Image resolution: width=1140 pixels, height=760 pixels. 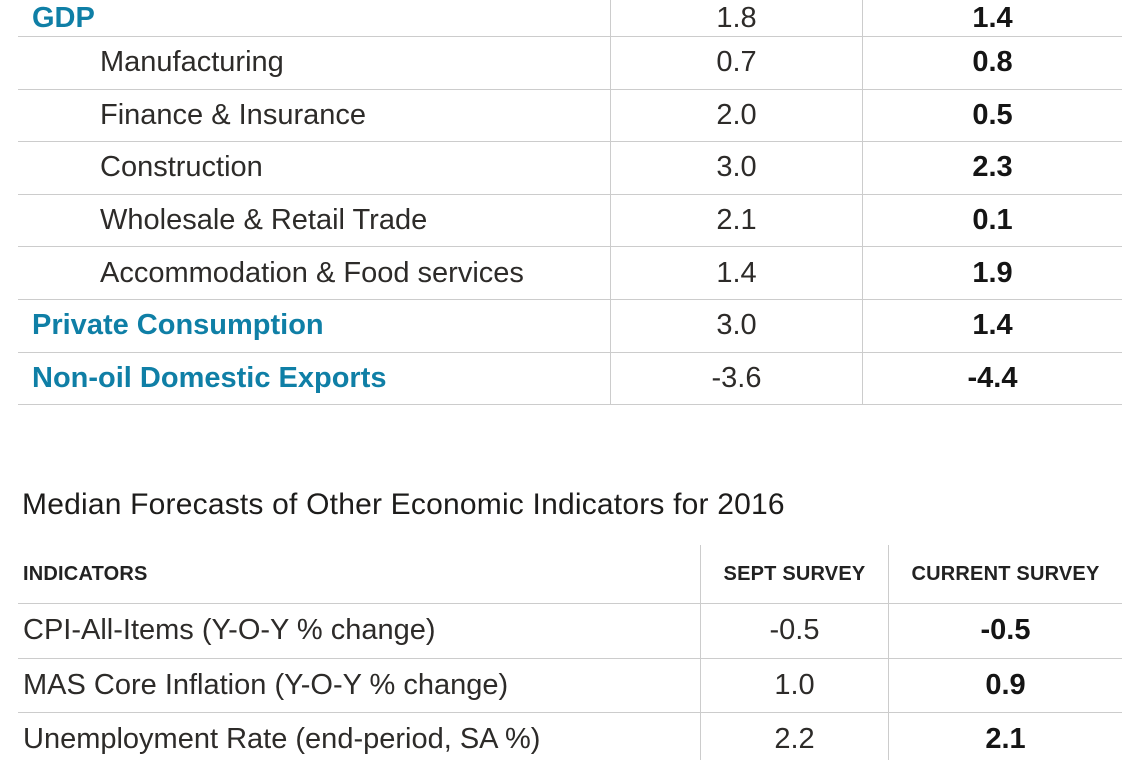 What do you see at coordinates (1005, 574) in the screenshot?
I see `column-header-current-survey: CURRENT SURVEY` at bounding box center [1005, 574].